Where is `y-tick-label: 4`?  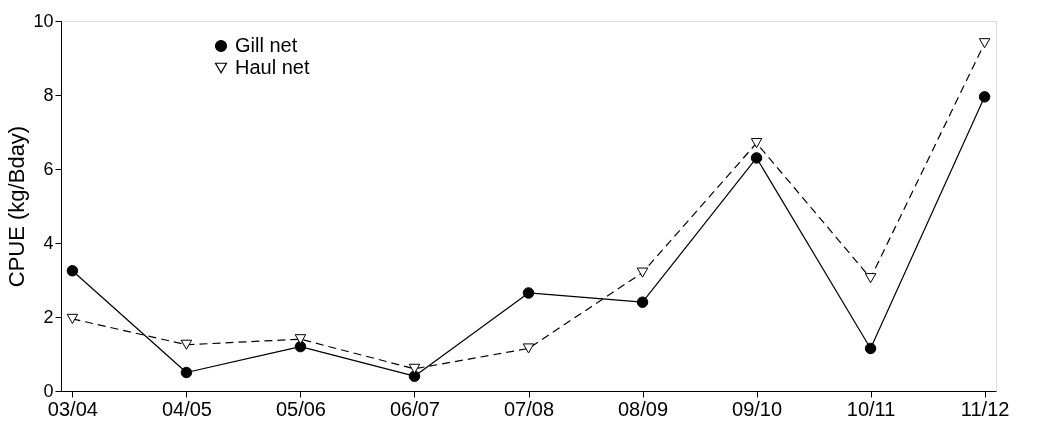 y-tick-label: 4 is located at coordinates (48, 242).